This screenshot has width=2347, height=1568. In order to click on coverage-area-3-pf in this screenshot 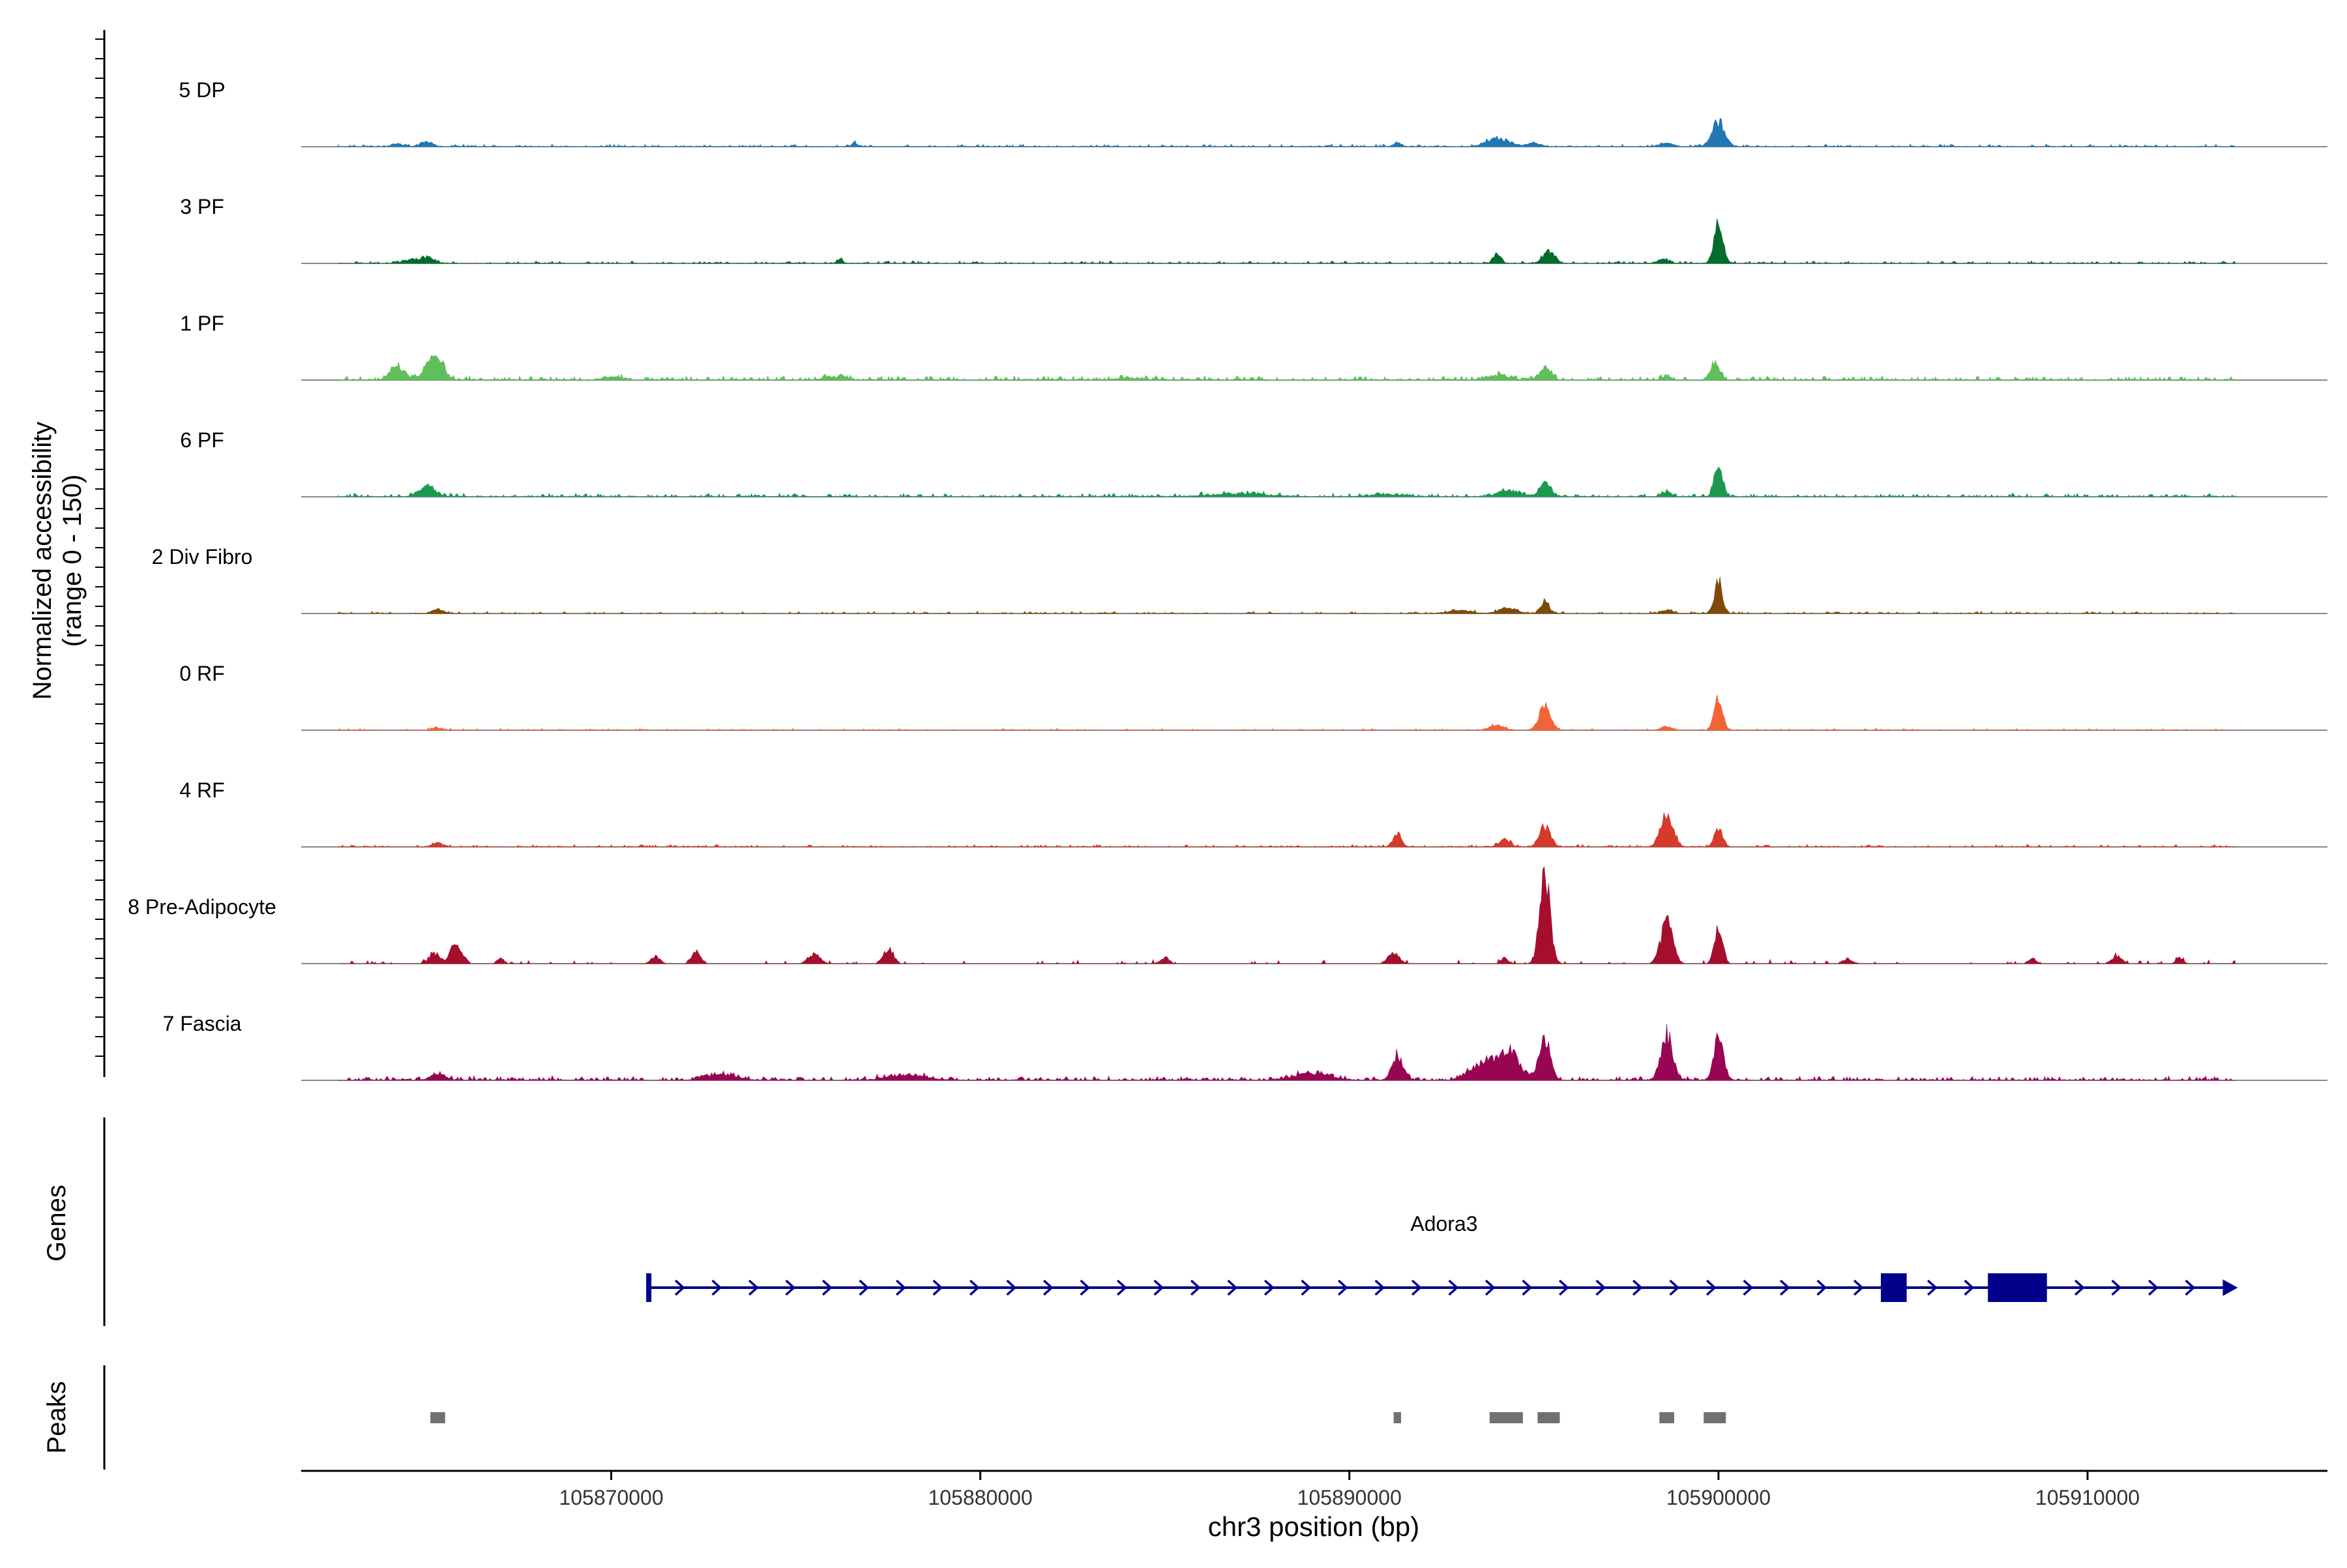, I will do `click(1287, 241)`.